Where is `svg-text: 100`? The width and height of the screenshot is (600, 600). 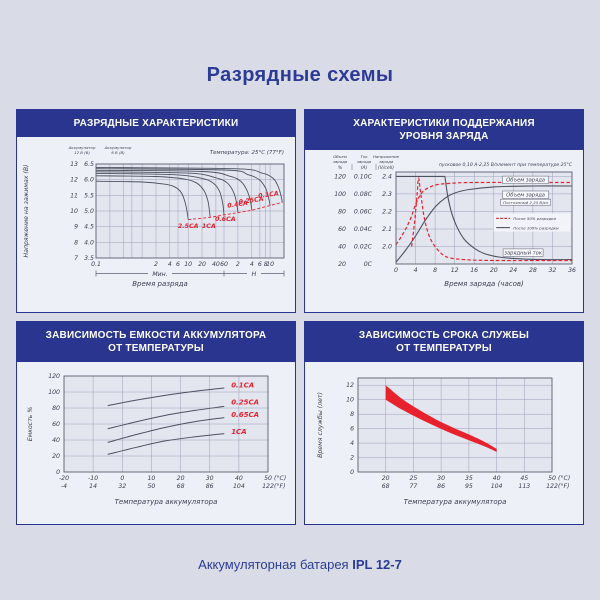
svg-text: 100 is located at coordinates (54, 392).